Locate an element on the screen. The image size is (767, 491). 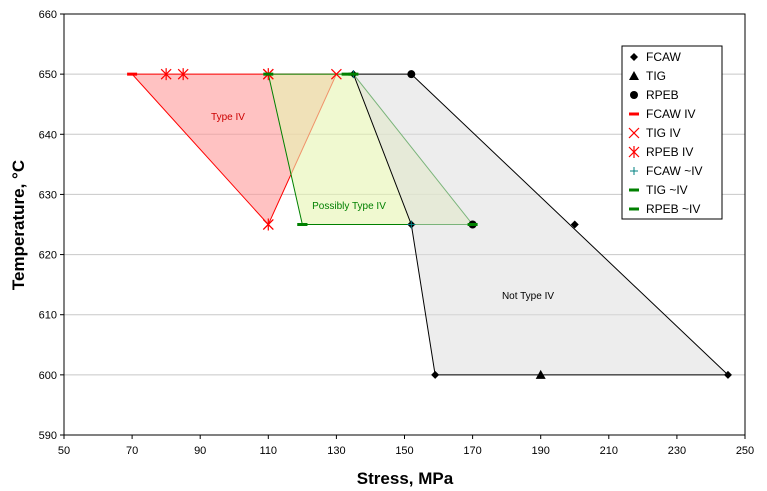
y-tick-label: 650 is located at coordinates (48, 75).